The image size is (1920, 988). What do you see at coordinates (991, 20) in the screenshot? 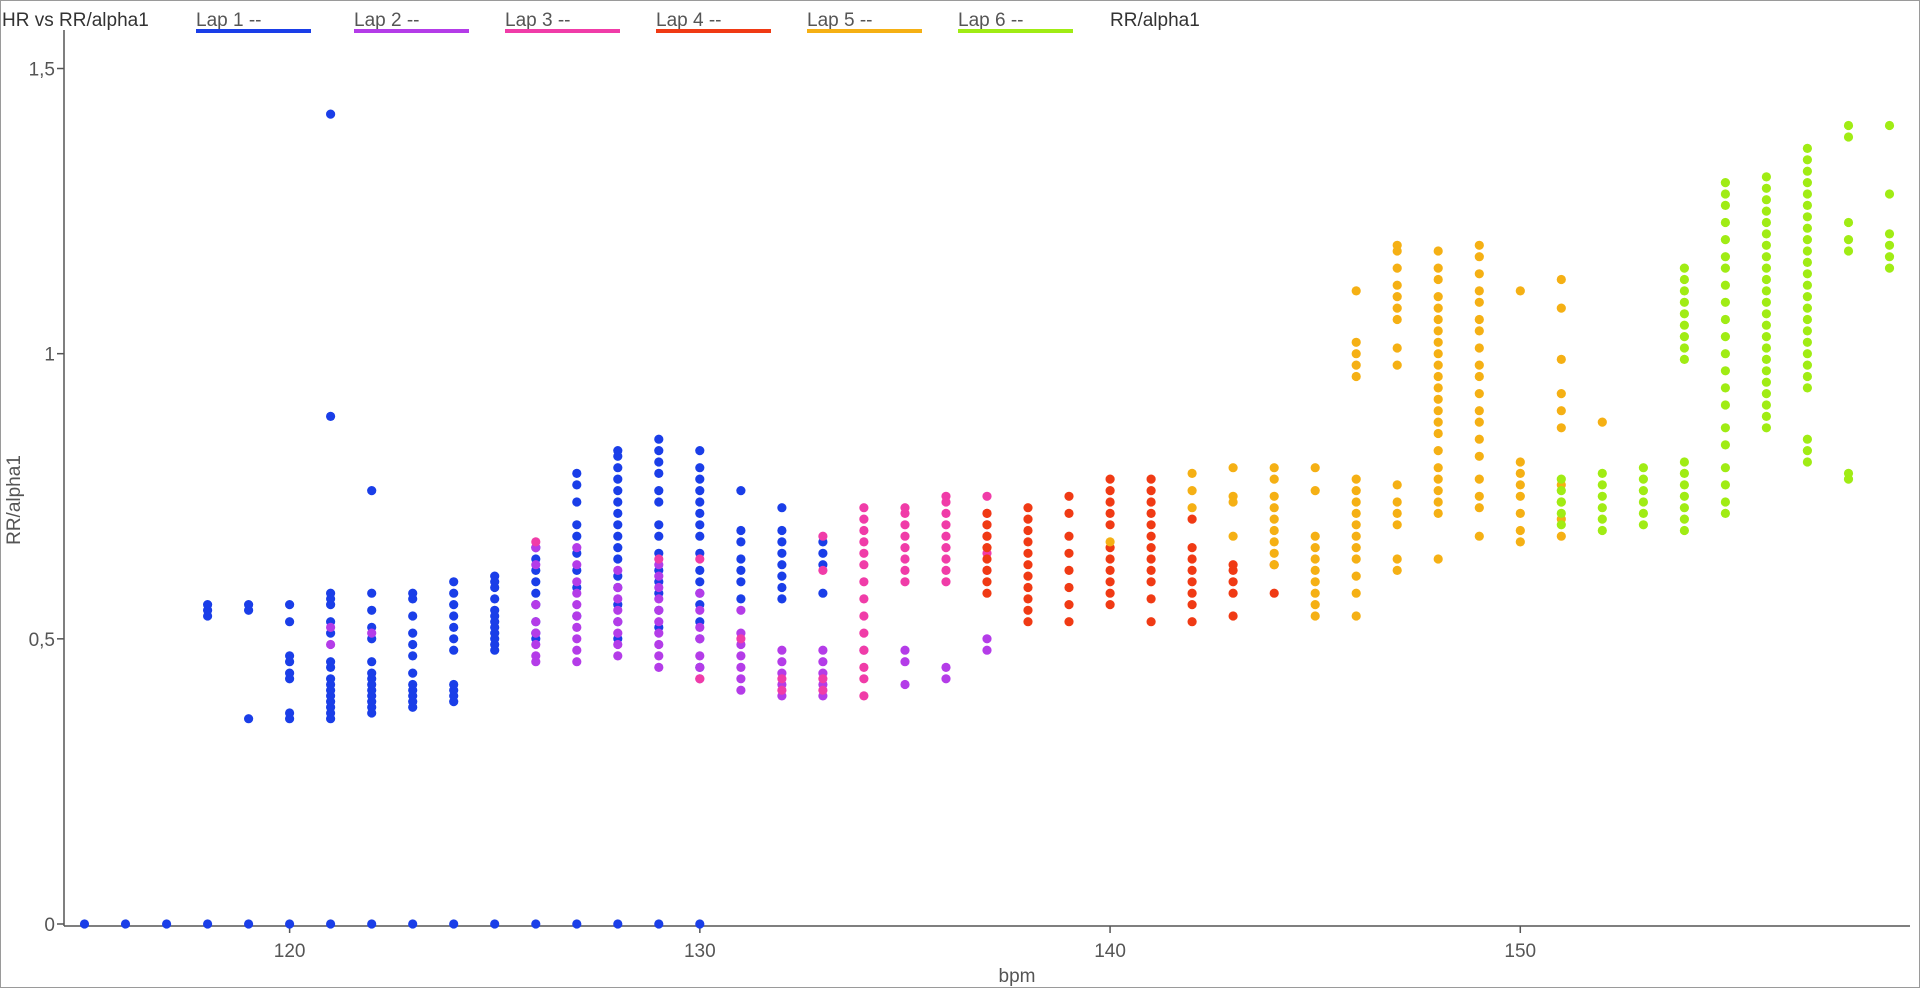
I see `legend-item-lap-6: Lap 6 --` at bounding box center [991, 20].